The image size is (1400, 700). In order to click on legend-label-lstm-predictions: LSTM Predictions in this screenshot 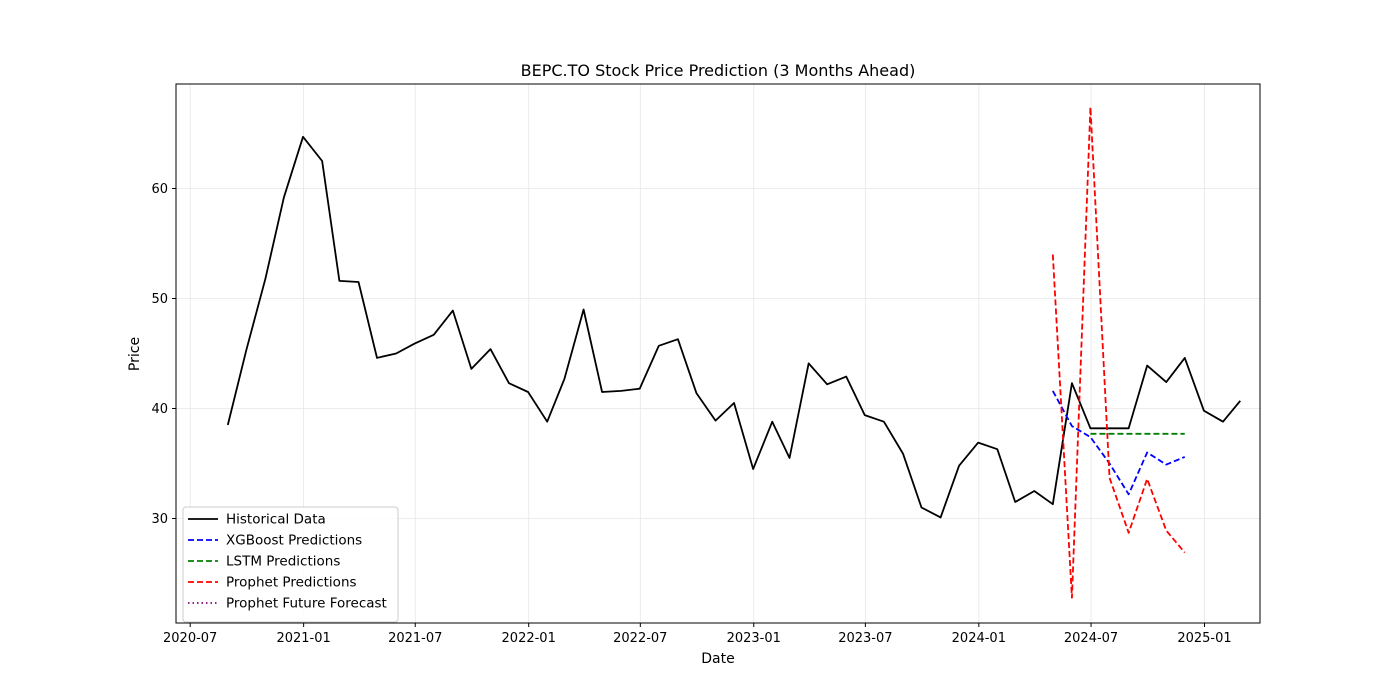, I will do `click(283, 562)`.